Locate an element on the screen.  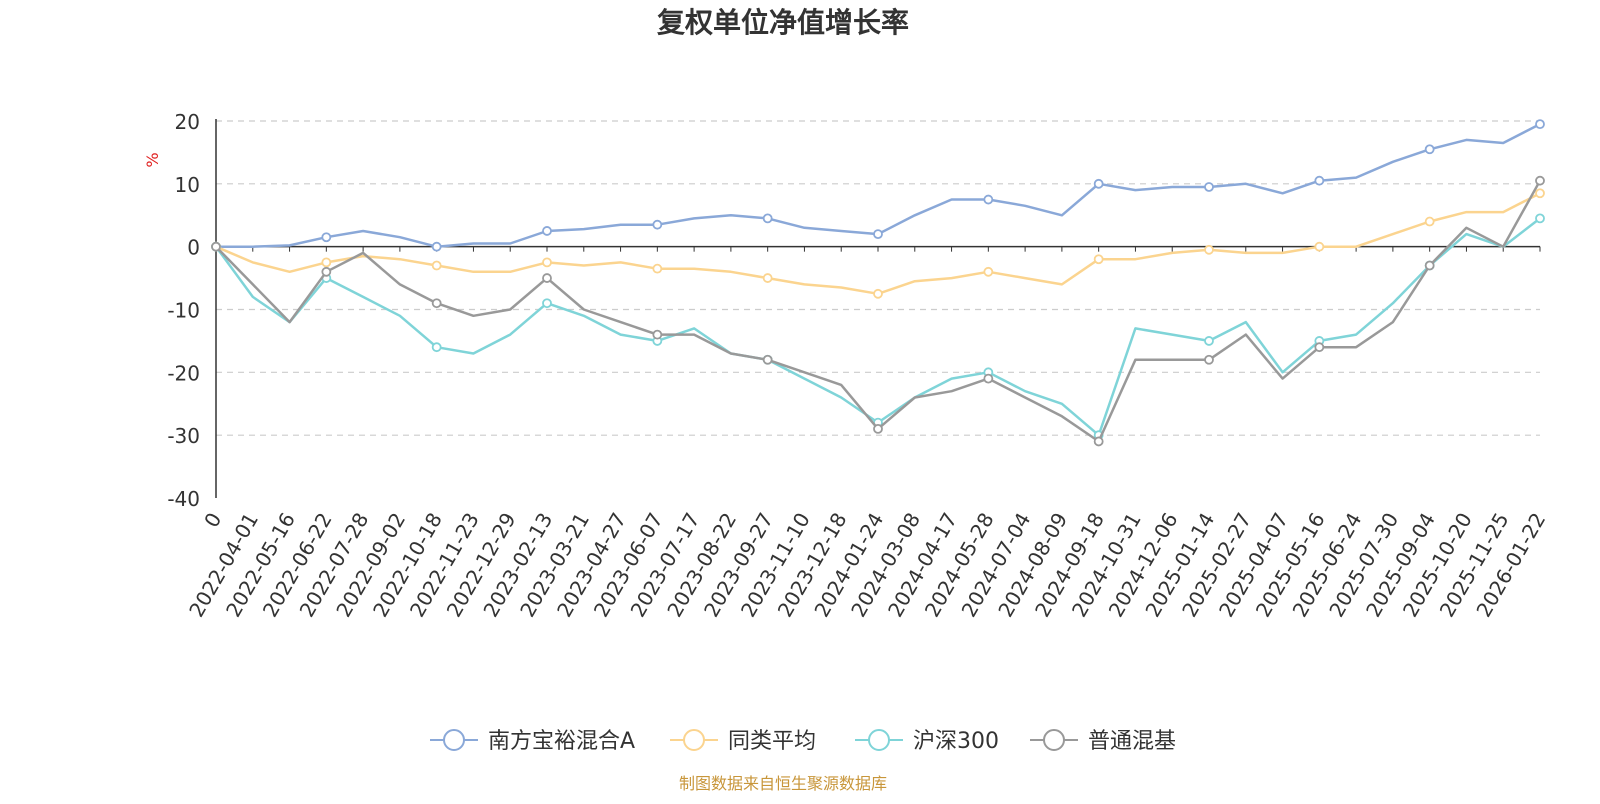
chart-title: 复权单位净值增长率 is located at coordinates (783, 22).